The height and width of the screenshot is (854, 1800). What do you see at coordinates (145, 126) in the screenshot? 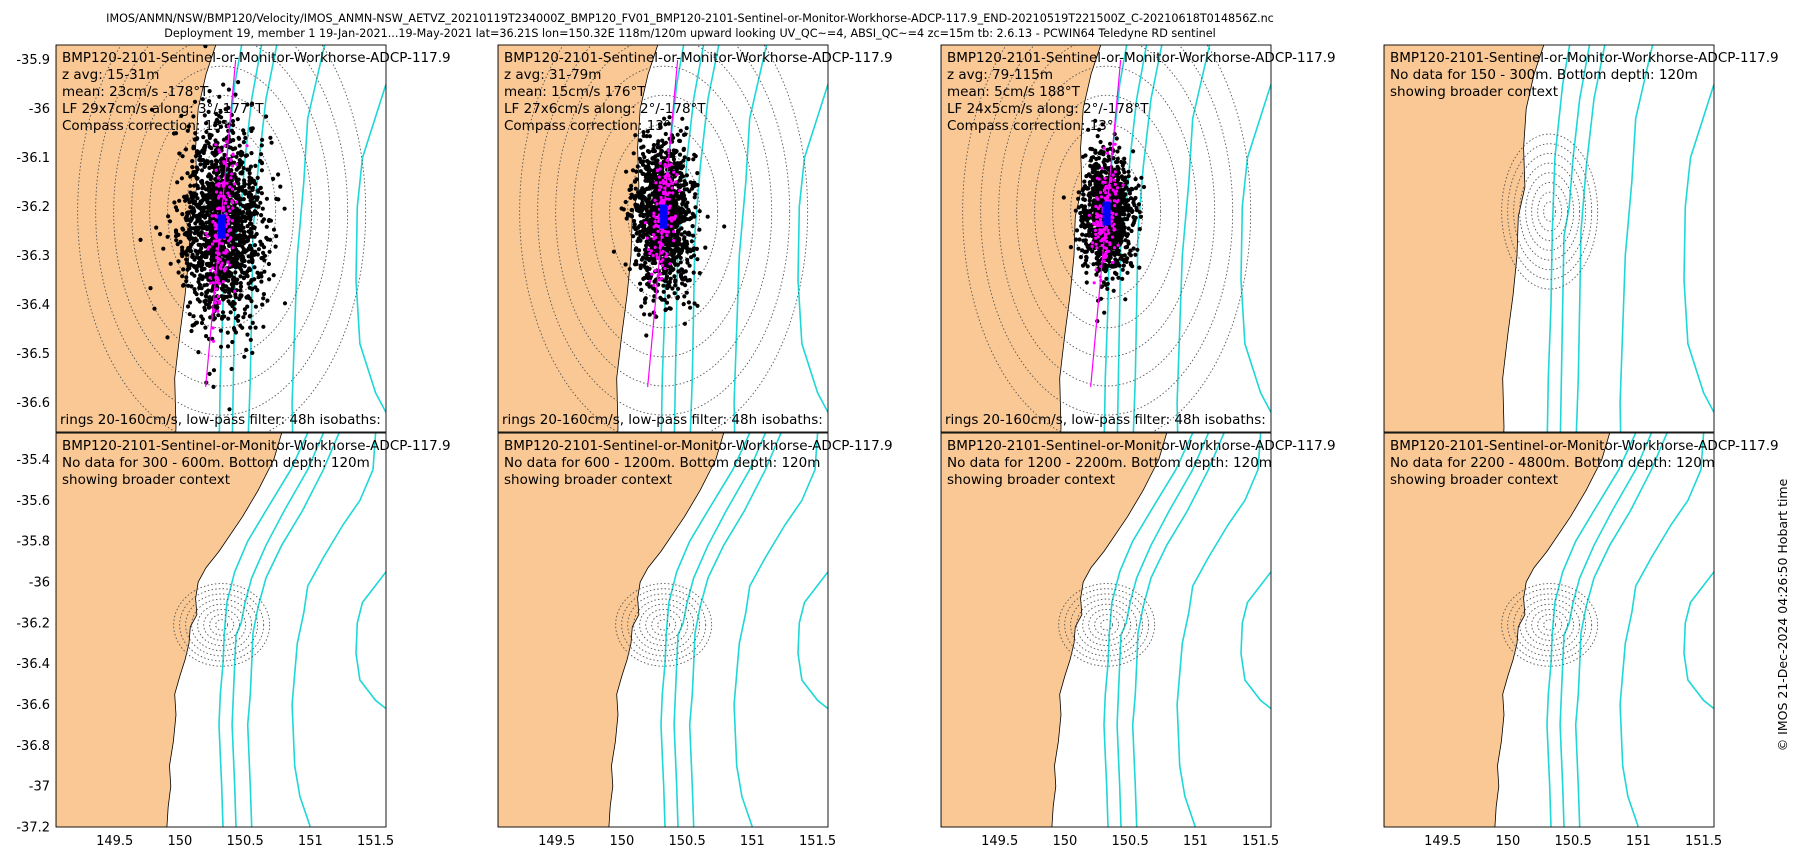
I see `panel-1-text-line-4: Compass correction: 13°` at bounding box center [145, 126].